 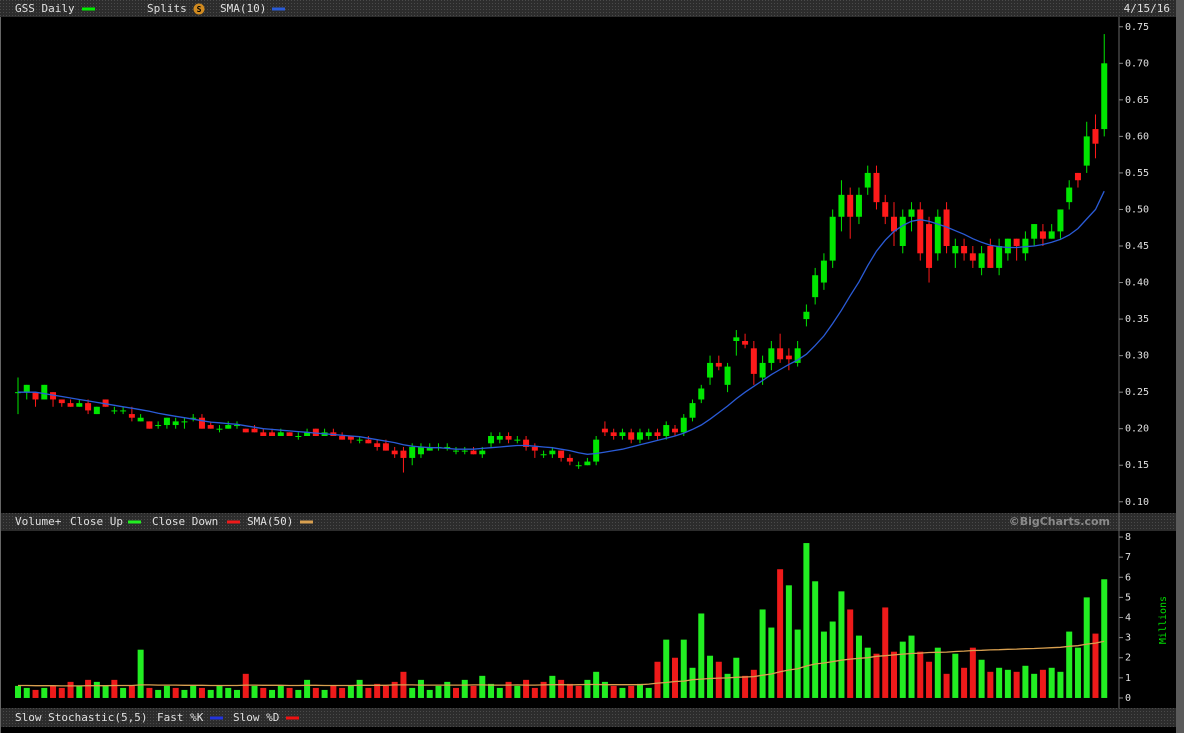 I want to click on split-badge-icon, so click(x=199, y=9).